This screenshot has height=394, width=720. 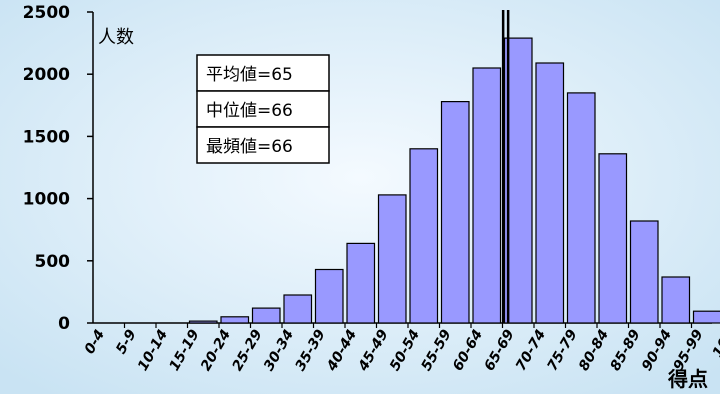 I want to click on stats-legend: 平均値=65 中位値=66 最頻値=66, so click(x=263, y=109).